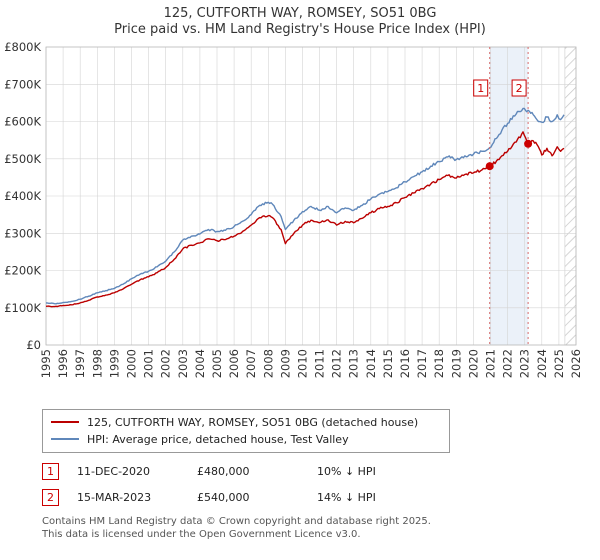  I want to click on svg-text: 2021, so click(491, 363).